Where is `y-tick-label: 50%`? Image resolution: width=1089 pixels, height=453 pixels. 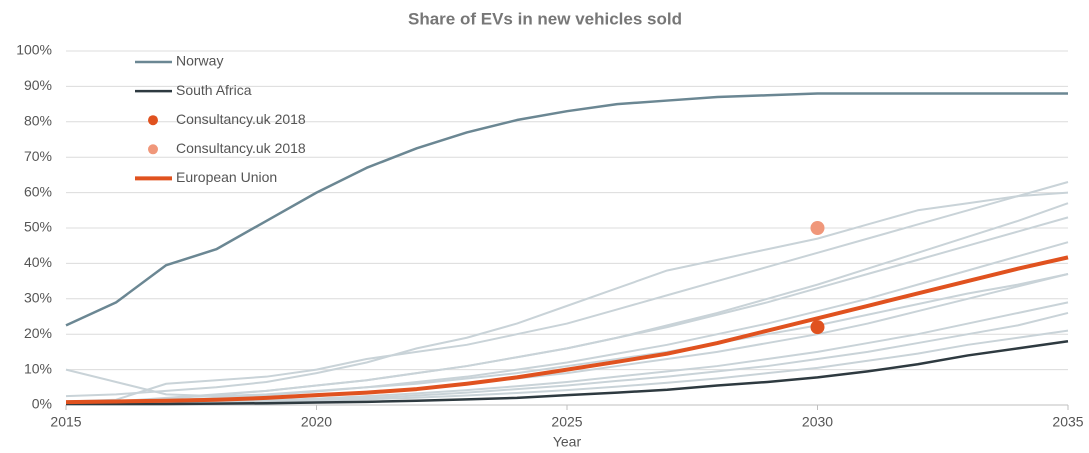
y-tick-label: 50% is located at coordinates (38, 227).